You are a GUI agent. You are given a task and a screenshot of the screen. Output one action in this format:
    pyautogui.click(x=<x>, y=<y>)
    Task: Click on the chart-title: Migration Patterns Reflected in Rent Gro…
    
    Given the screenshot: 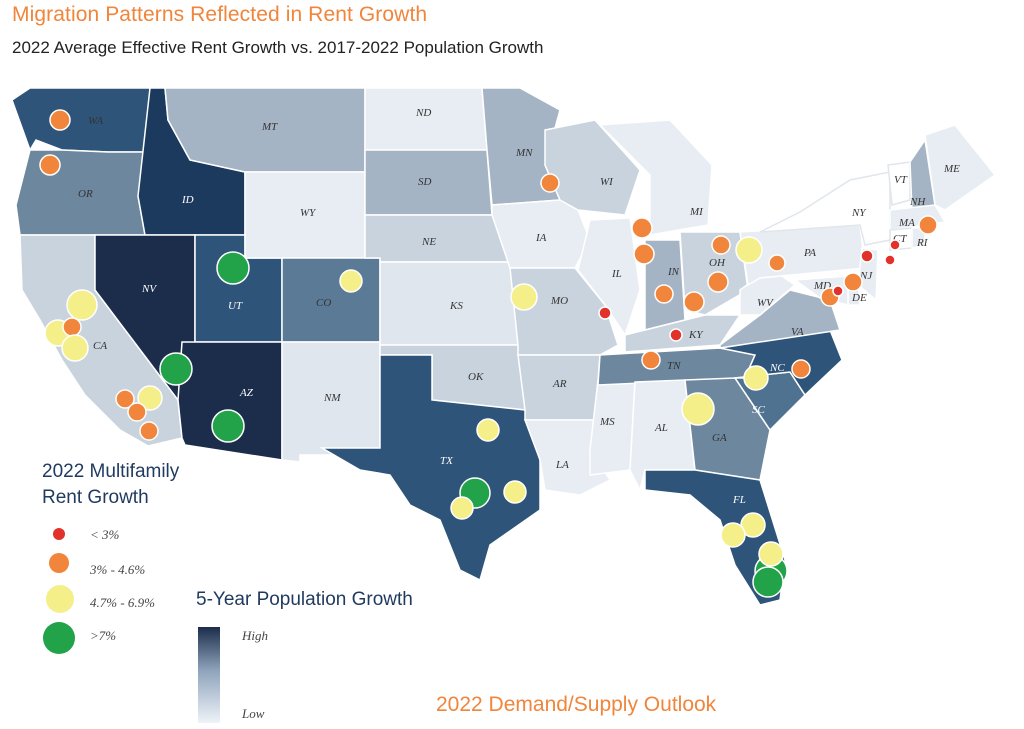 What is the action you would take?
    pyautogui.click(x=220, y=14)
    